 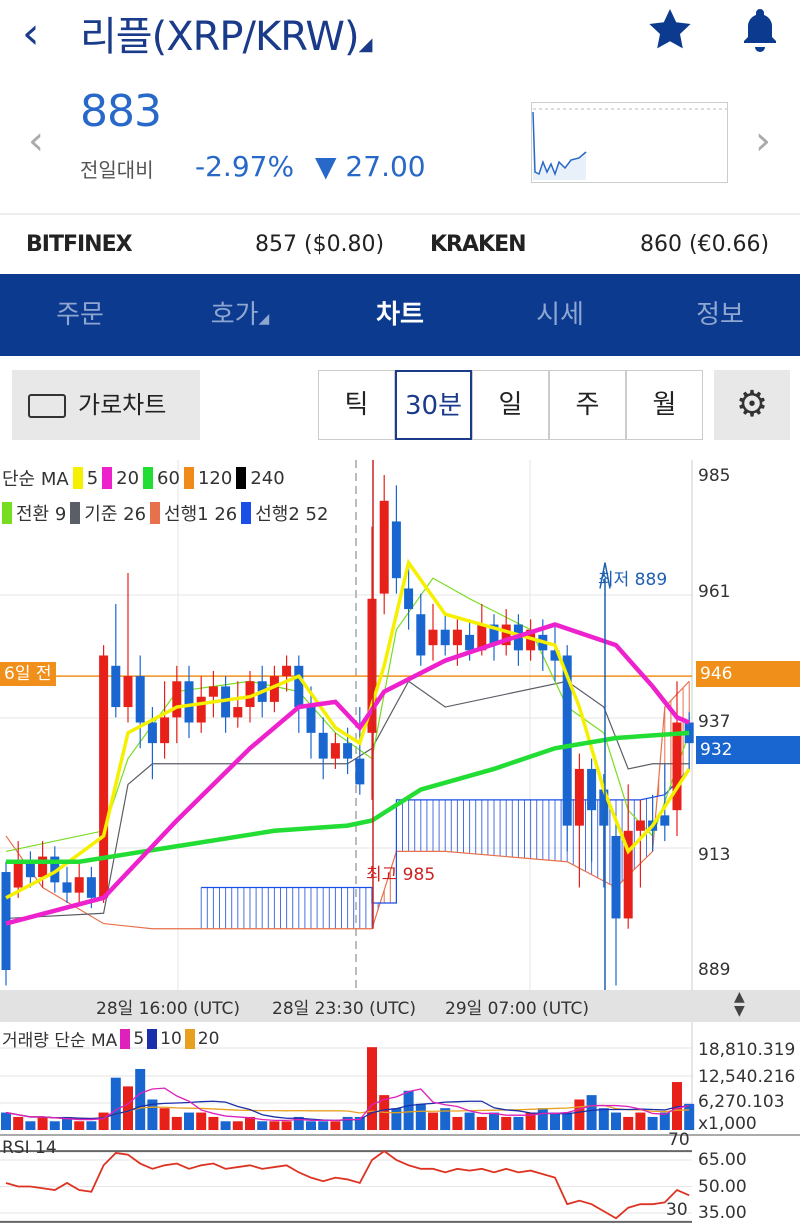 What do you see at coordinates (752, 405) in the screenshot?
I see `settings-button: ⚙` at bounding box center [752, 405].